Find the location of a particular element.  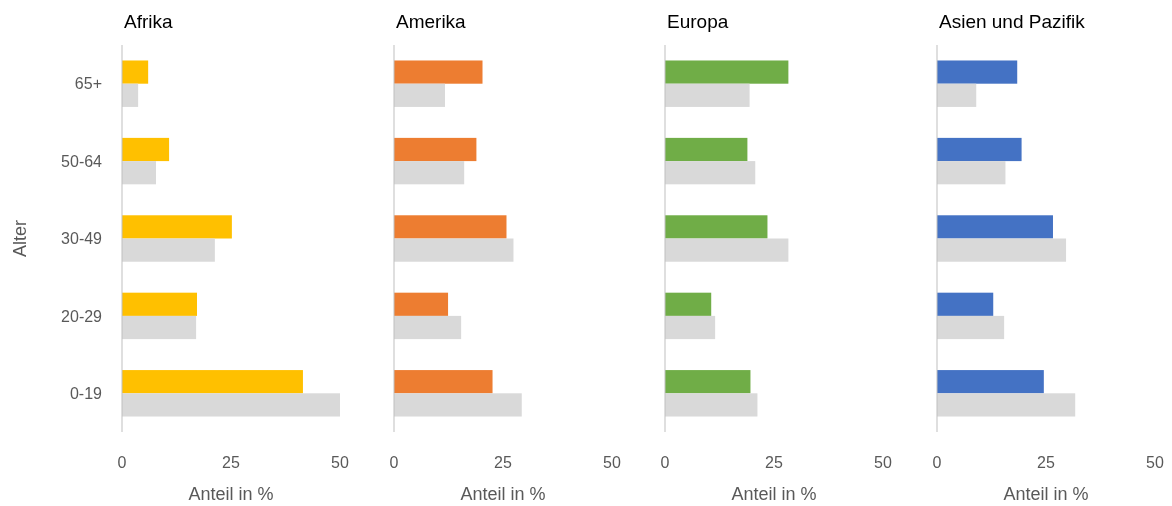

y-tick-label: 65+ is located at coordinates (88, 84).